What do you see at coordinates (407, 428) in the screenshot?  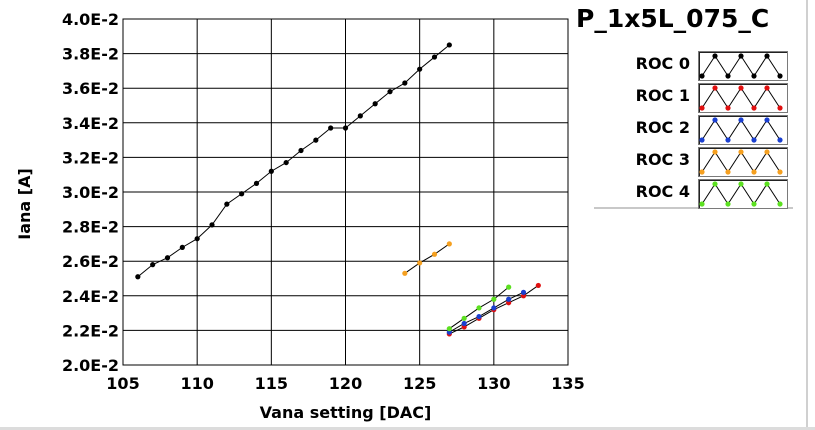 I see `panel-bottom-border` at bounding box center [407, 428].